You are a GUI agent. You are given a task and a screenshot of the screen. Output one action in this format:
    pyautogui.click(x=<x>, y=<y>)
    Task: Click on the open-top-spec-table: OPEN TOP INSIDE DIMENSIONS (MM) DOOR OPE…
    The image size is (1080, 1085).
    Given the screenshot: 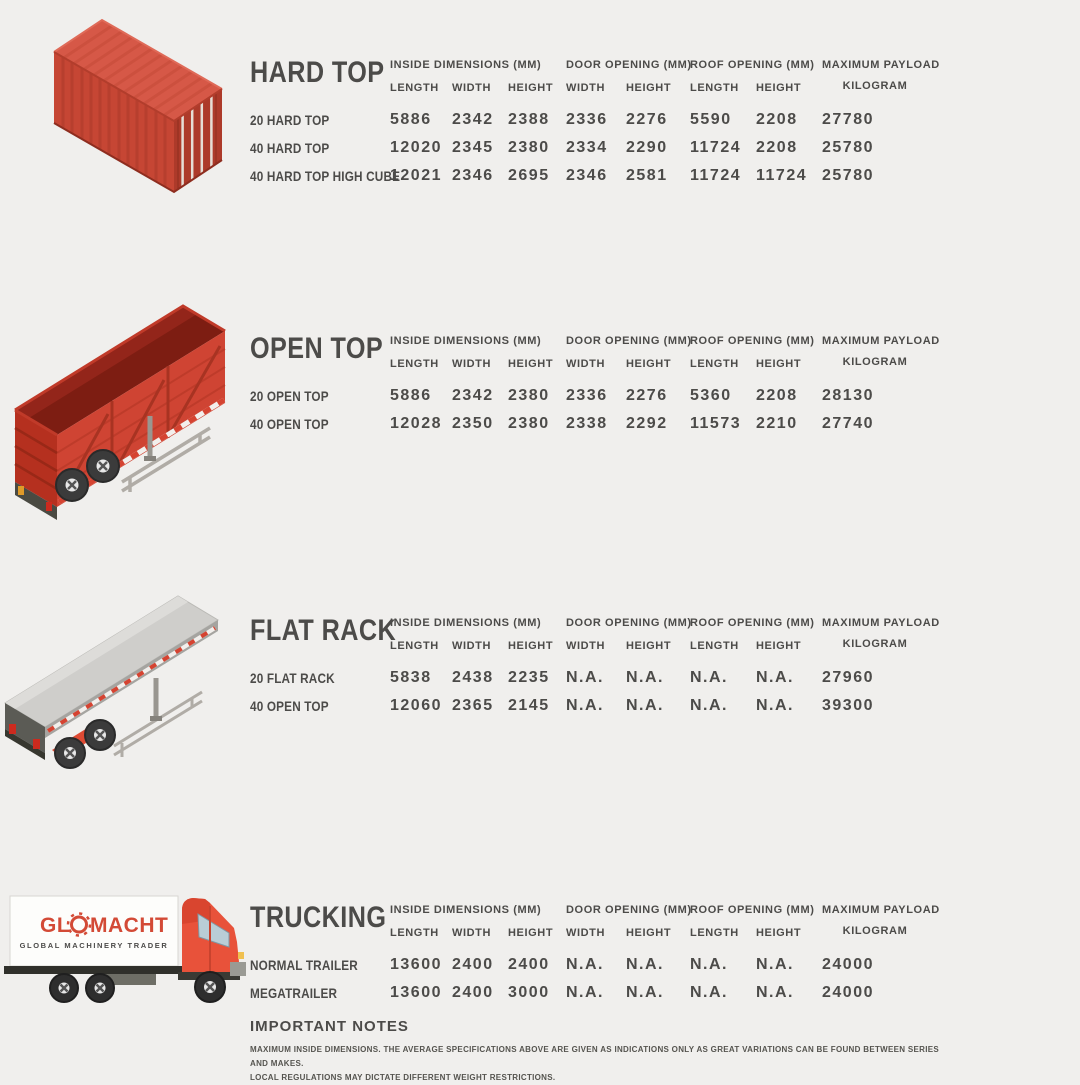 What is the action you would take?
    pyautogui.click(x=595, y=385)
    